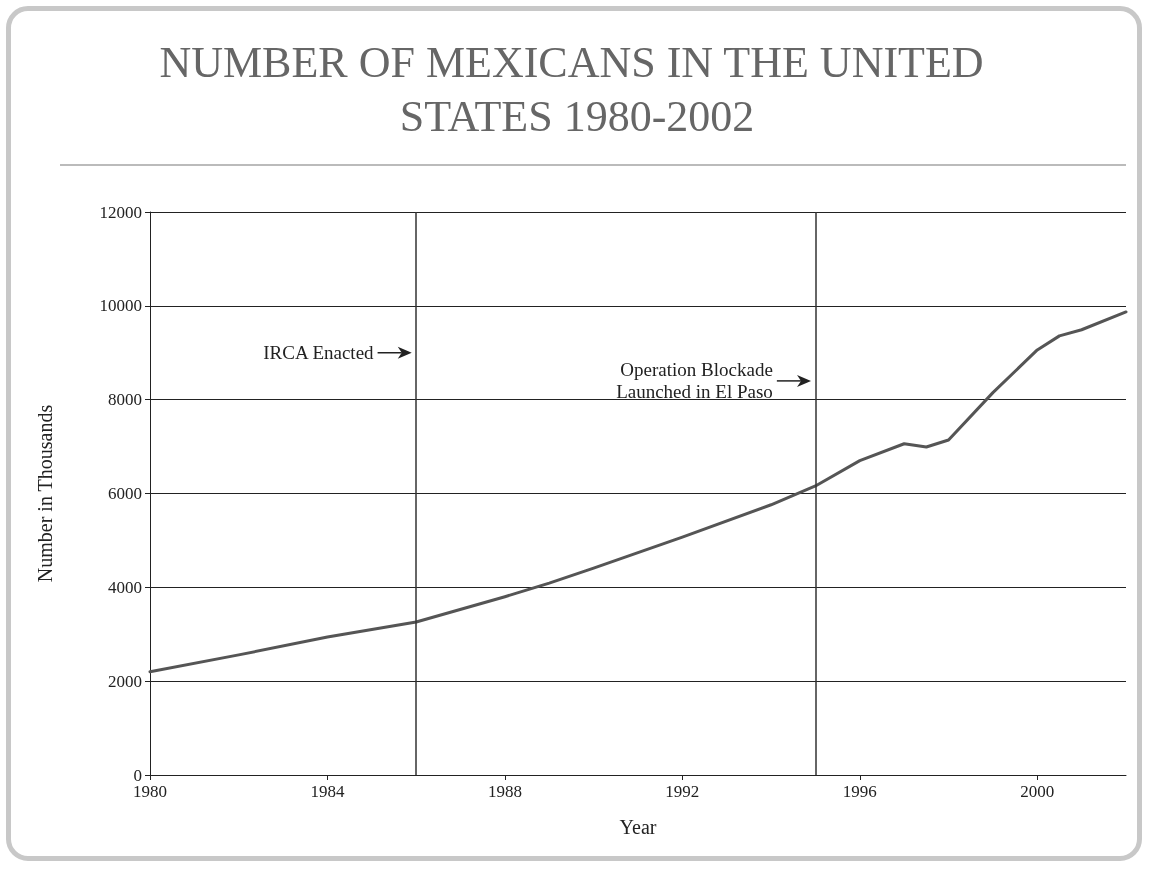  What do you see at coordinates (577, 89) in the screenshot?
I see `chart-title: NUMBER OF MEXICANS IN THE UNITED STATES 1980-2002` at bounding box center [577, 89].